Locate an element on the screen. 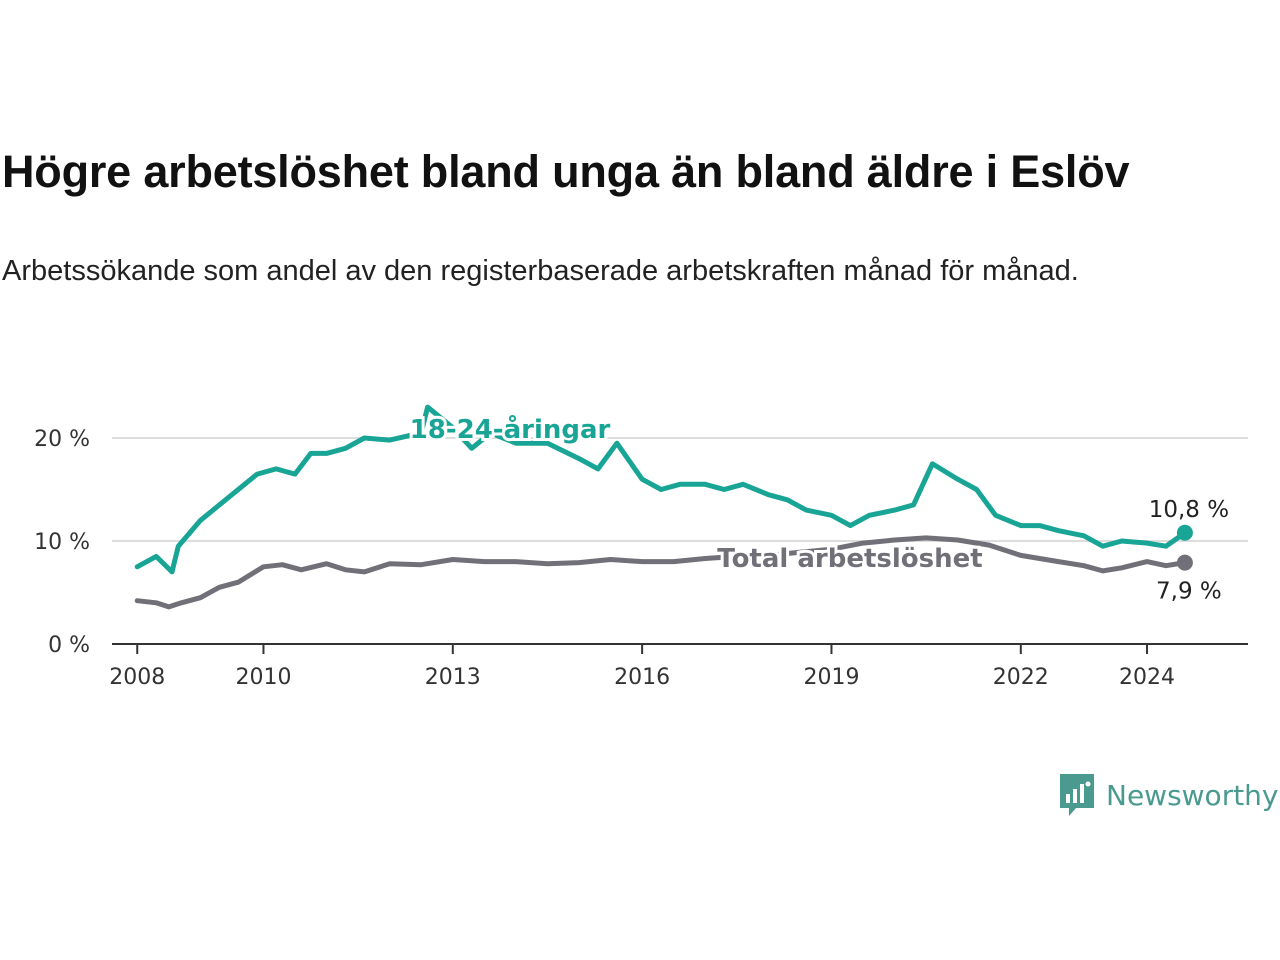 Image resolution: width=1280 pixels, height=960 pixels. y-tick-label: 0 % is located at coordinates (69, 645).